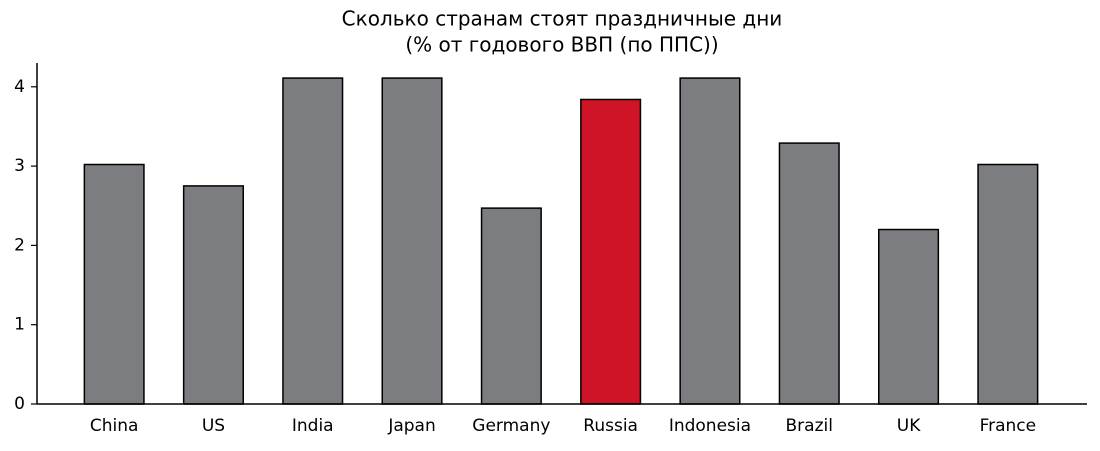 This screenshot has height=451, width=1100. What do you see at coordinates (213, 426) in the screenshot?
I see `x-tick-label: US` at bounding box center [213, 426].